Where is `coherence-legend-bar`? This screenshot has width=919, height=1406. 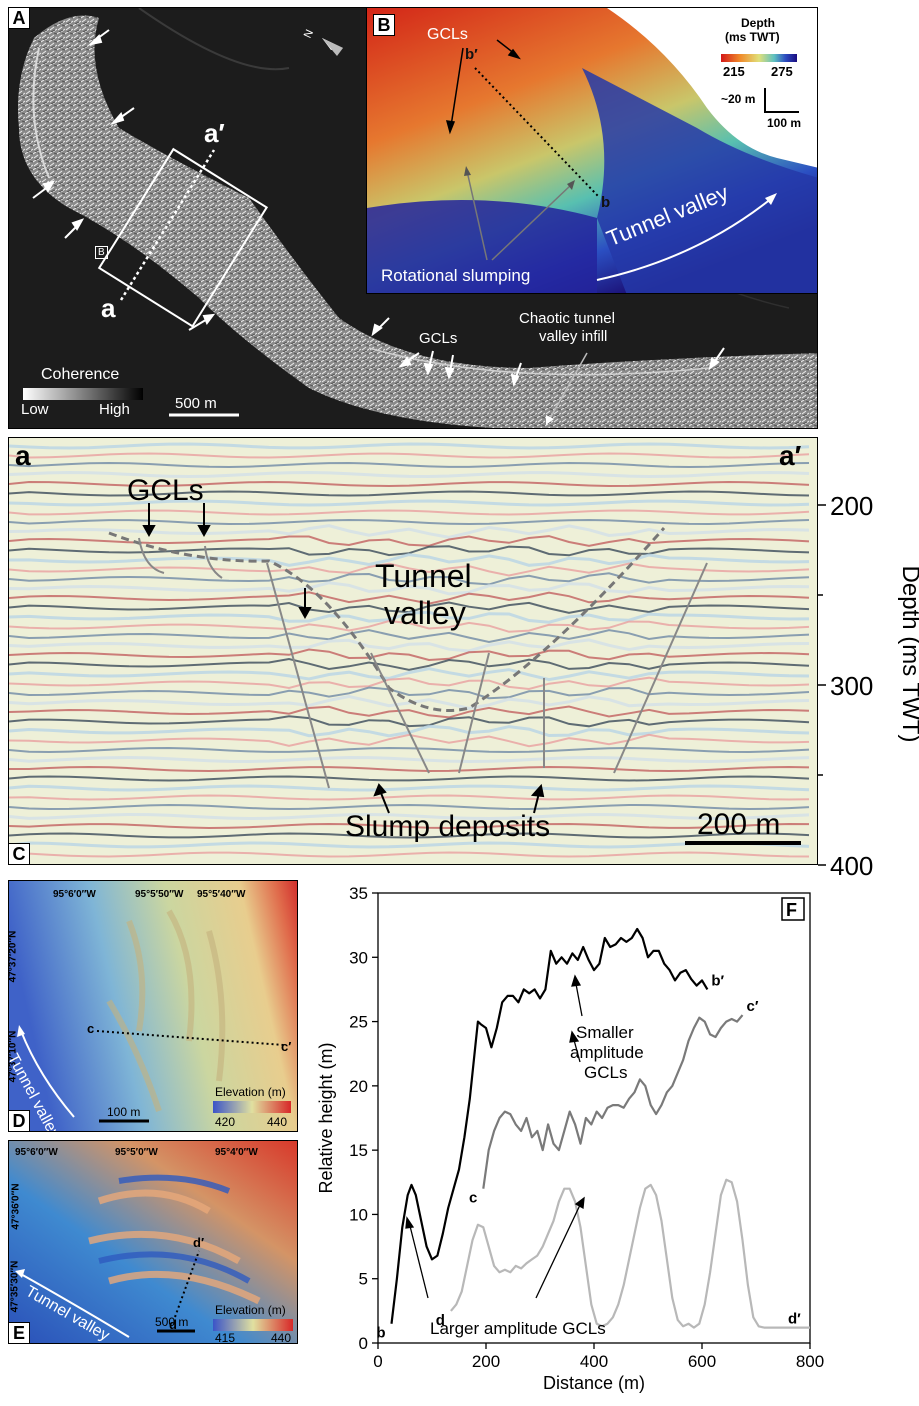 coherence-legend-bar is located at coordinates (83, 394).